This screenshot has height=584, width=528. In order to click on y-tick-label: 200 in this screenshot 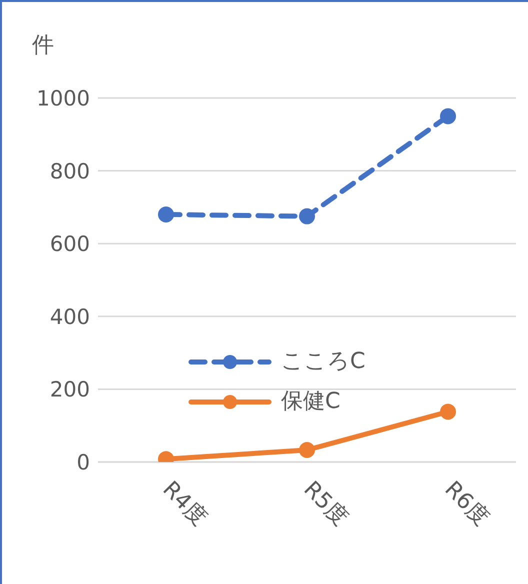, I will do `click(70, 390)`.